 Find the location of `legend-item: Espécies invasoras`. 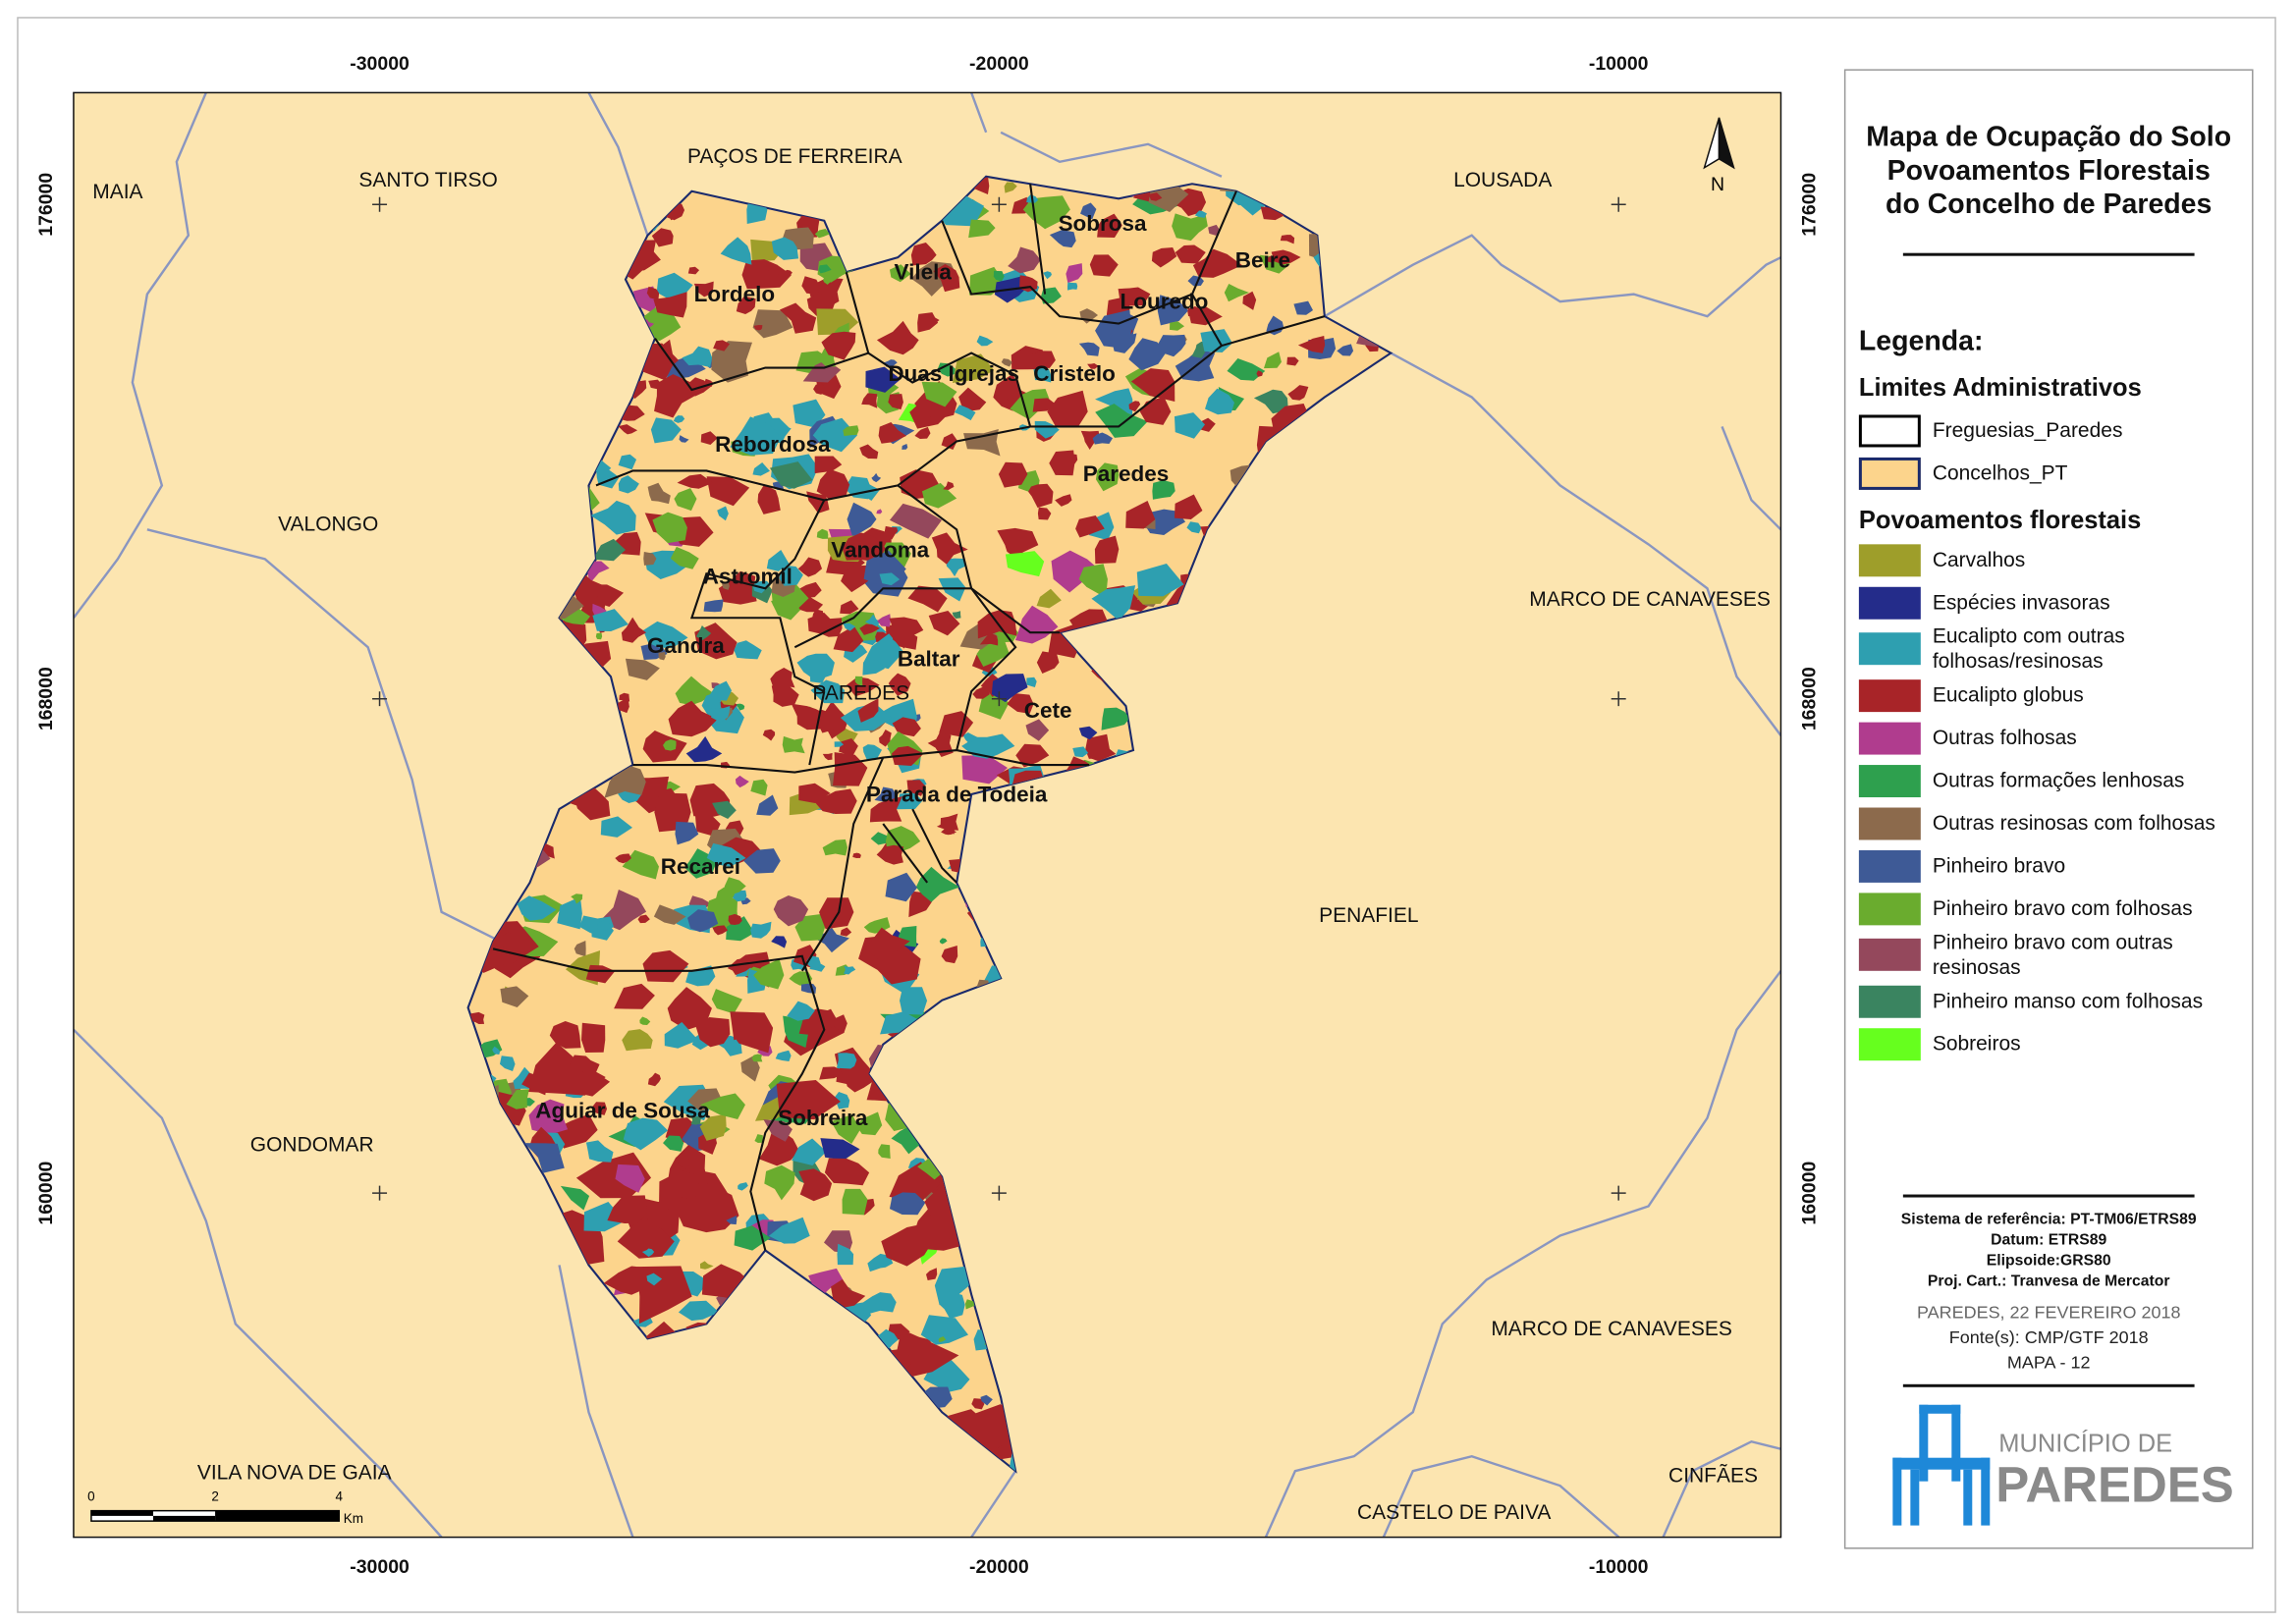

legend-item: Espécies invasoras is located at coordinates (2055, 602).